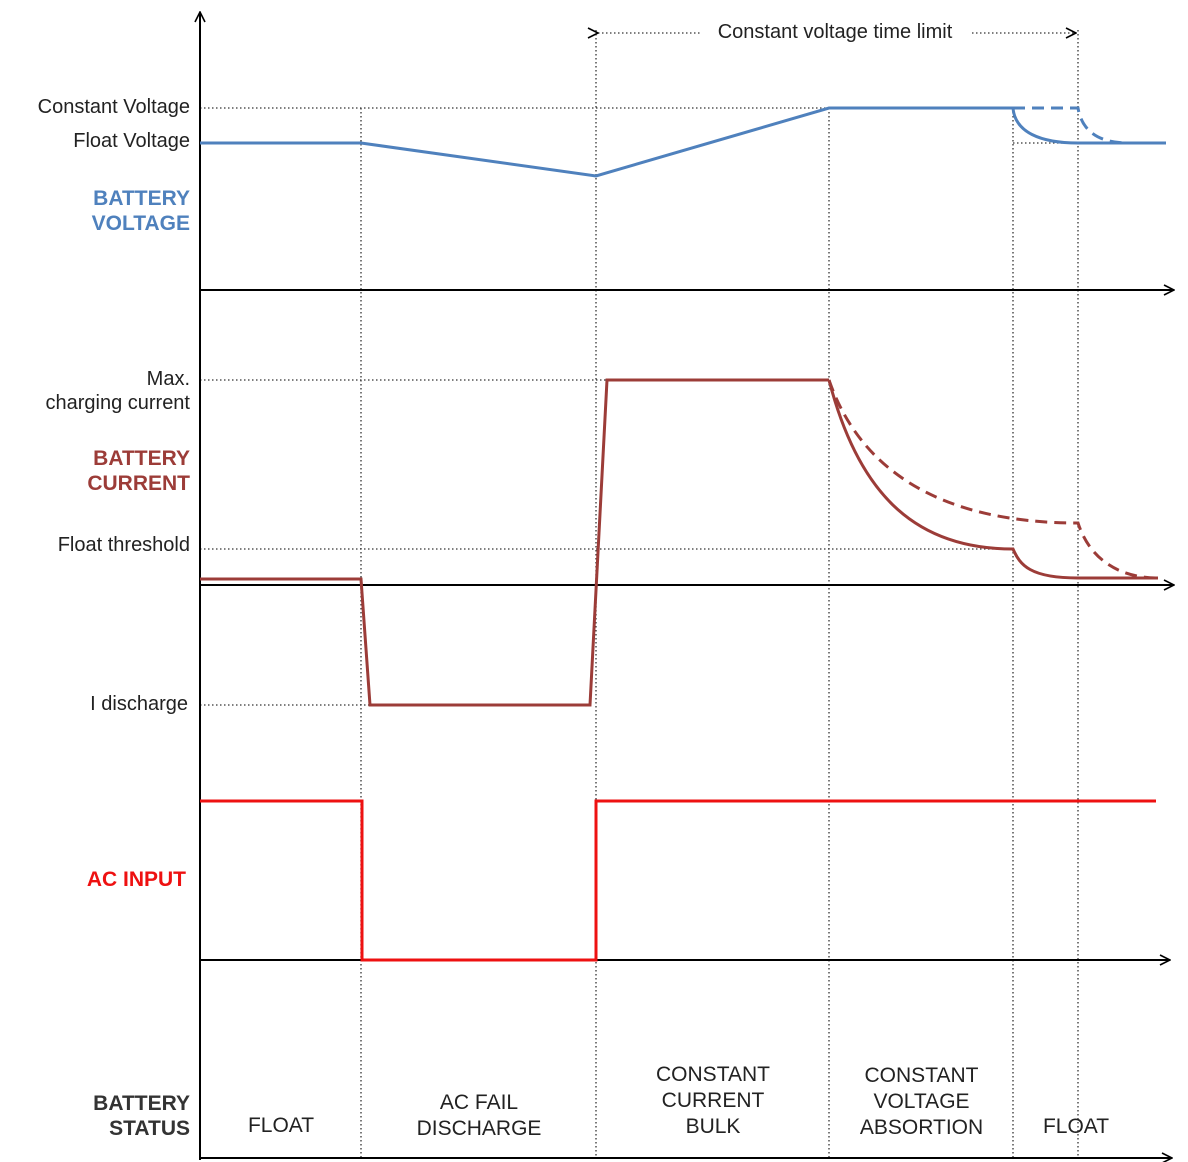  I want to click on battery-status-title-line1: BATTERY, so click(141, 1103).